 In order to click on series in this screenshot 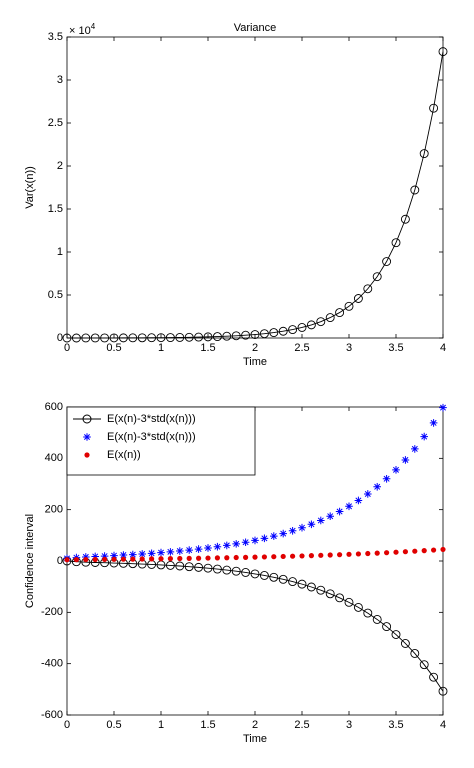, I will do `click(255, 554)`.